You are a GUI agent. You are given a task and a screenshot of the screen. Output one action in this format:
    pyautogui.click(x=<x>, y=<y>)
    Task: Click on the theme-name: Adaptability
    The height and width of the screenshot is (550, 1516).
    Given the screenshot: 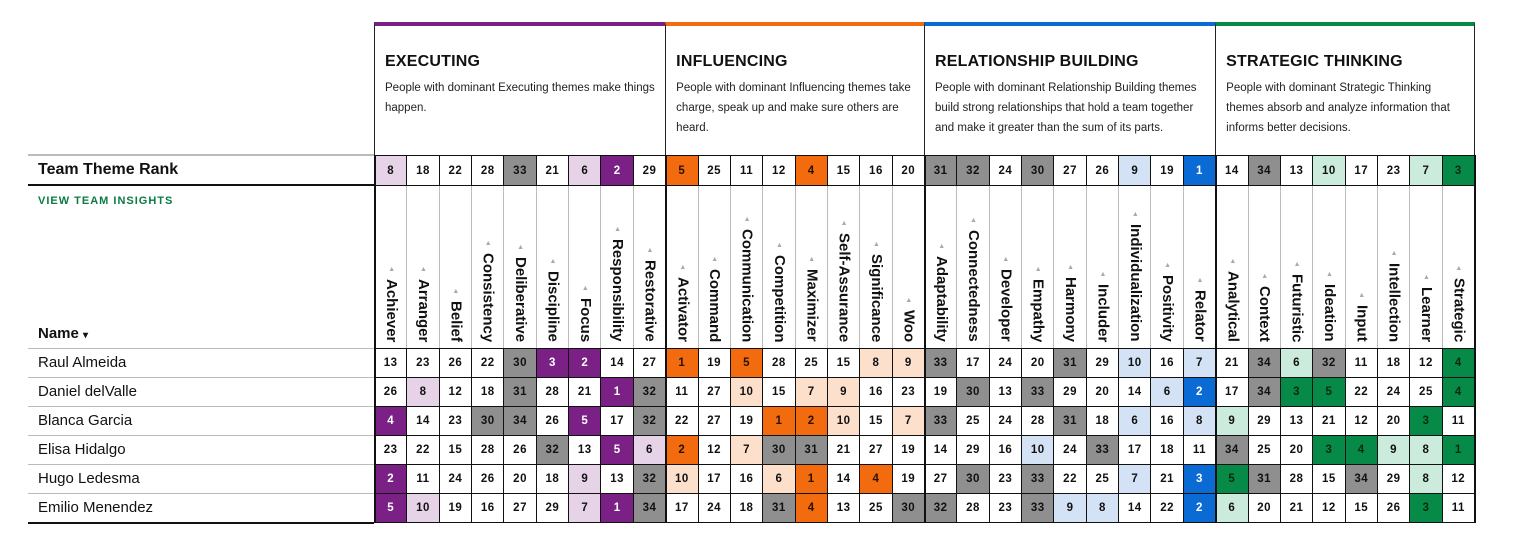 What is the action you would take?
    pyautogui.click(x=942, y=299)
    